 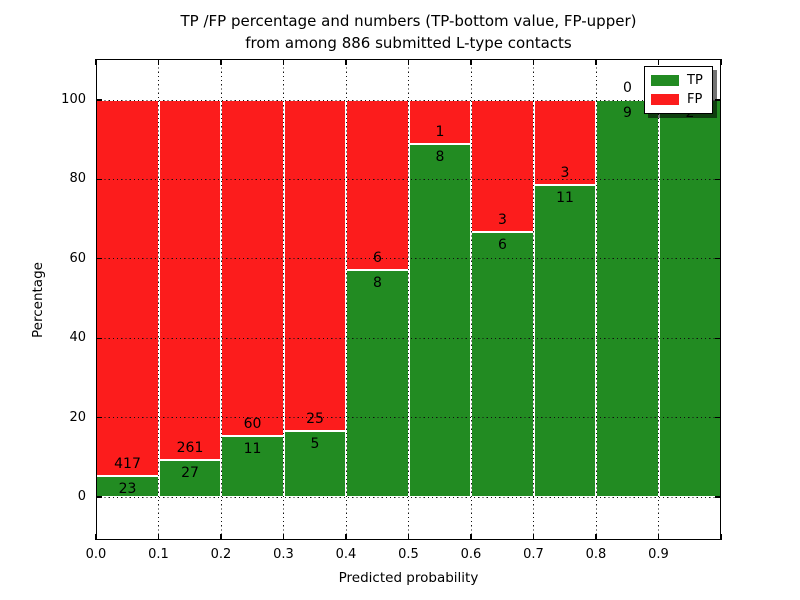 What do you see at coordinates (695, 99) in the screenshot?
I see `fp-legend-label: FP` at bounding box center [695, 99].